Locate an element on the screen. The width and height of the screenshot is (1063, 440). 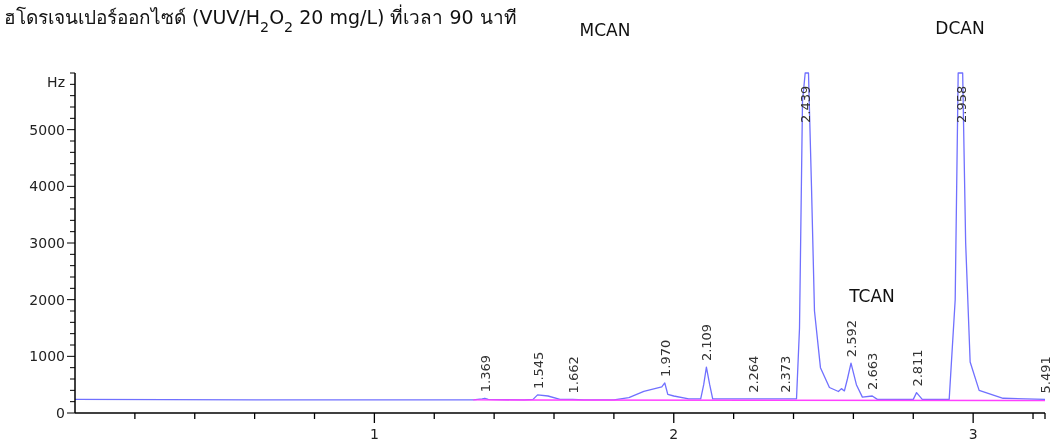
annotation: 2.109 is located at coordinates (707, 342).